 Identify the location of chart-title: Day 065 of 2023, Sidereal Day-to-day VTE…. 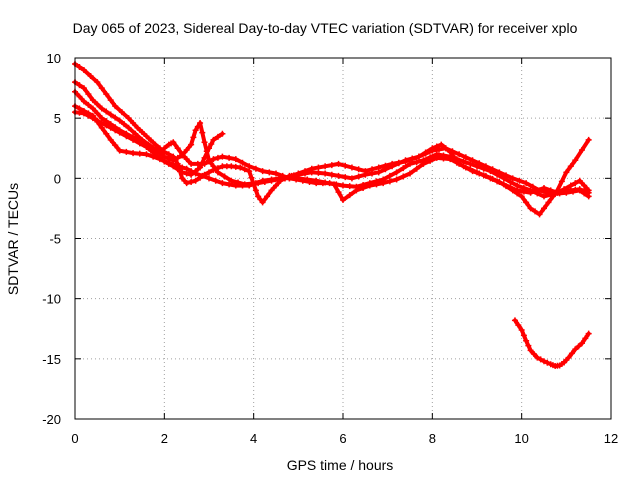
(325, 28).